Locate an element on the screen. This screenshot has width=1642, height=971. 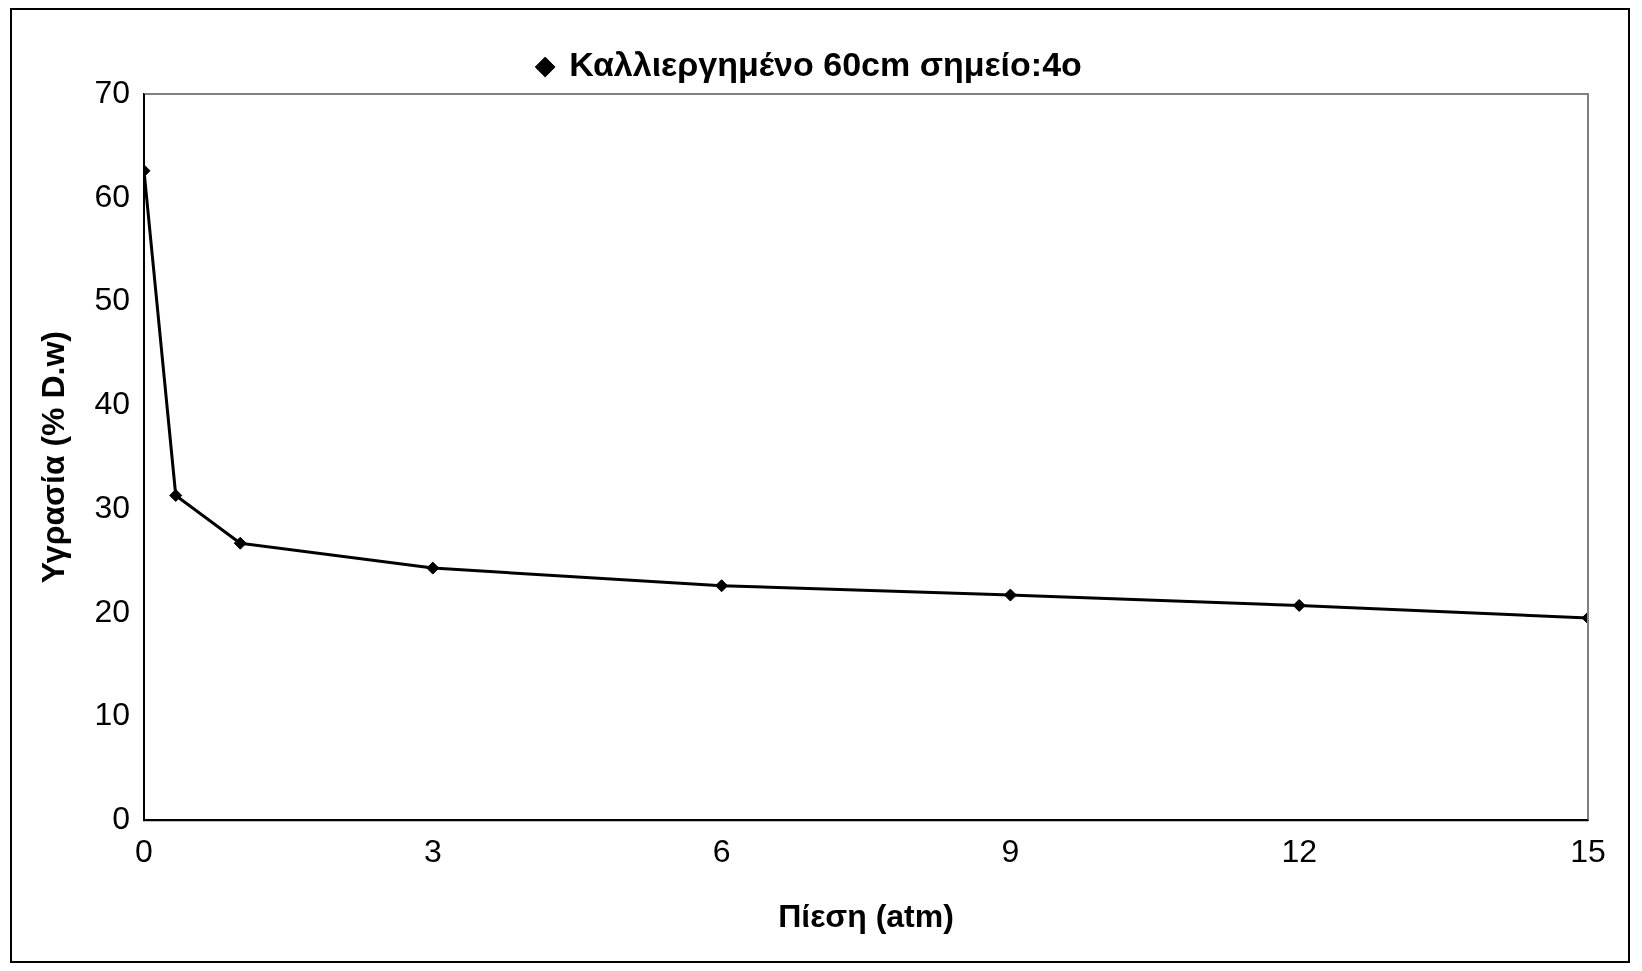
y-tick-label: 50 is located at coordinates (112, 299).